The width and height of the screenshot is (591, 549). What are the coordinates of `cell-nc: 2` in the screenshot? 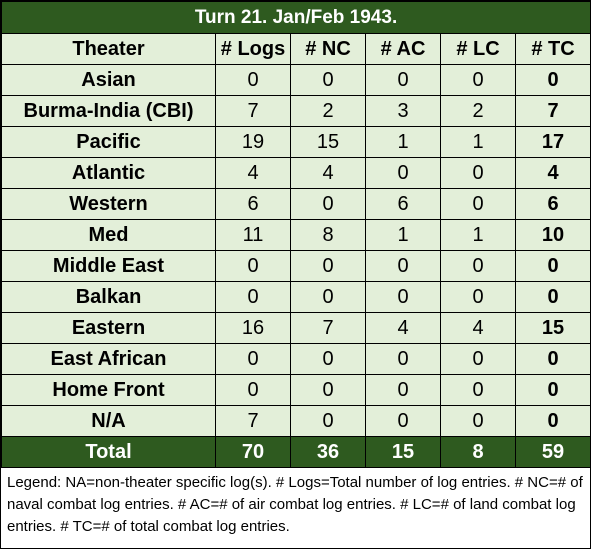 It's located at (328, 111).